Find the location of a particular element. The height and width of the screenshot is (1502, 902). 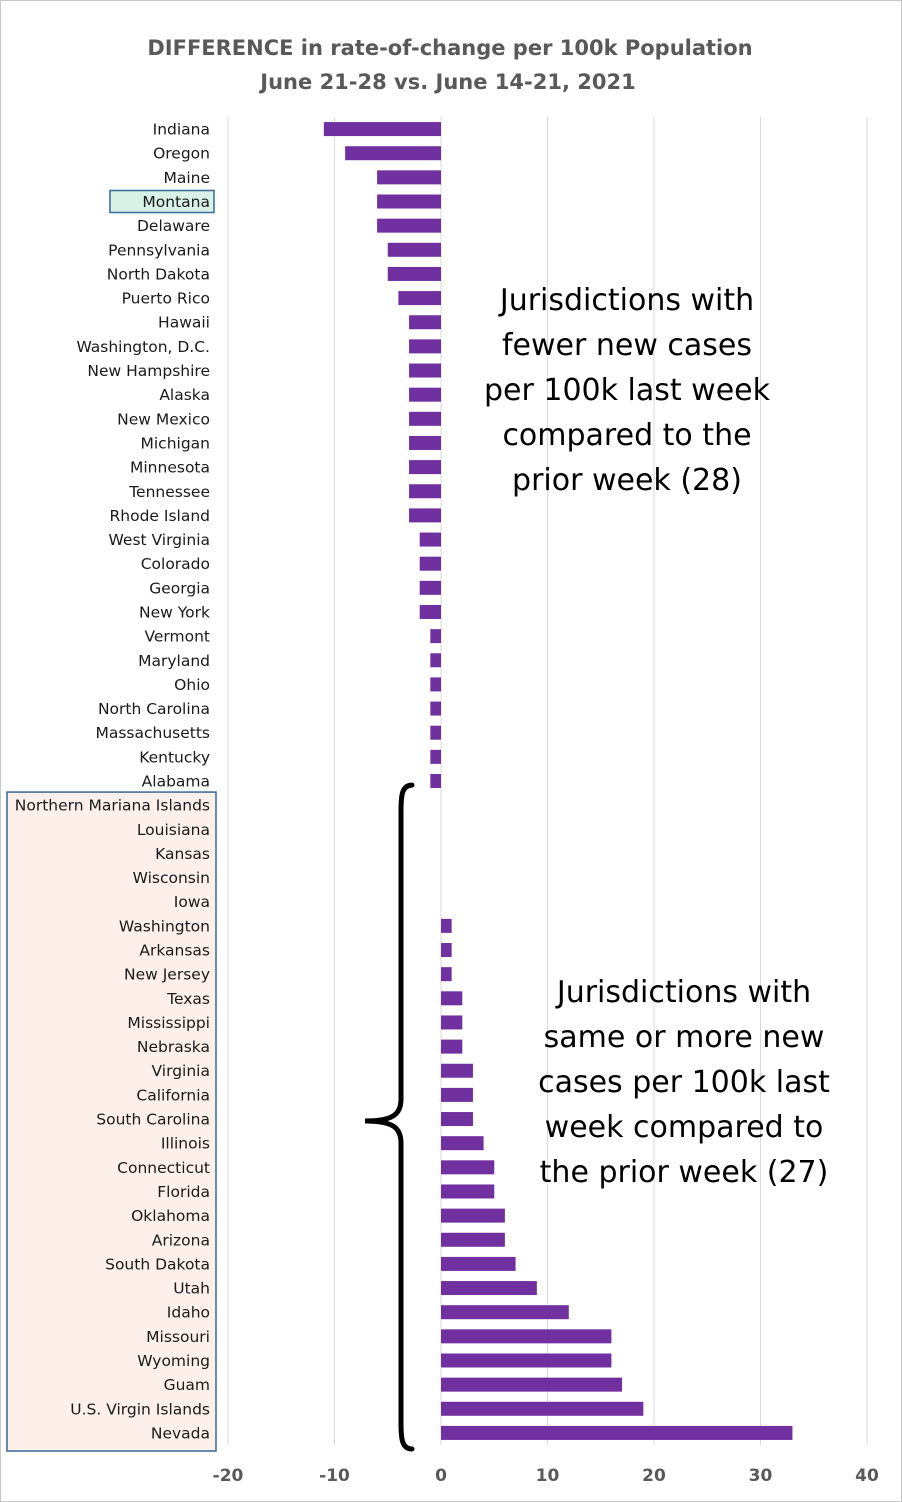

category-label: Wyoming is located at coordinates (173, 1361).